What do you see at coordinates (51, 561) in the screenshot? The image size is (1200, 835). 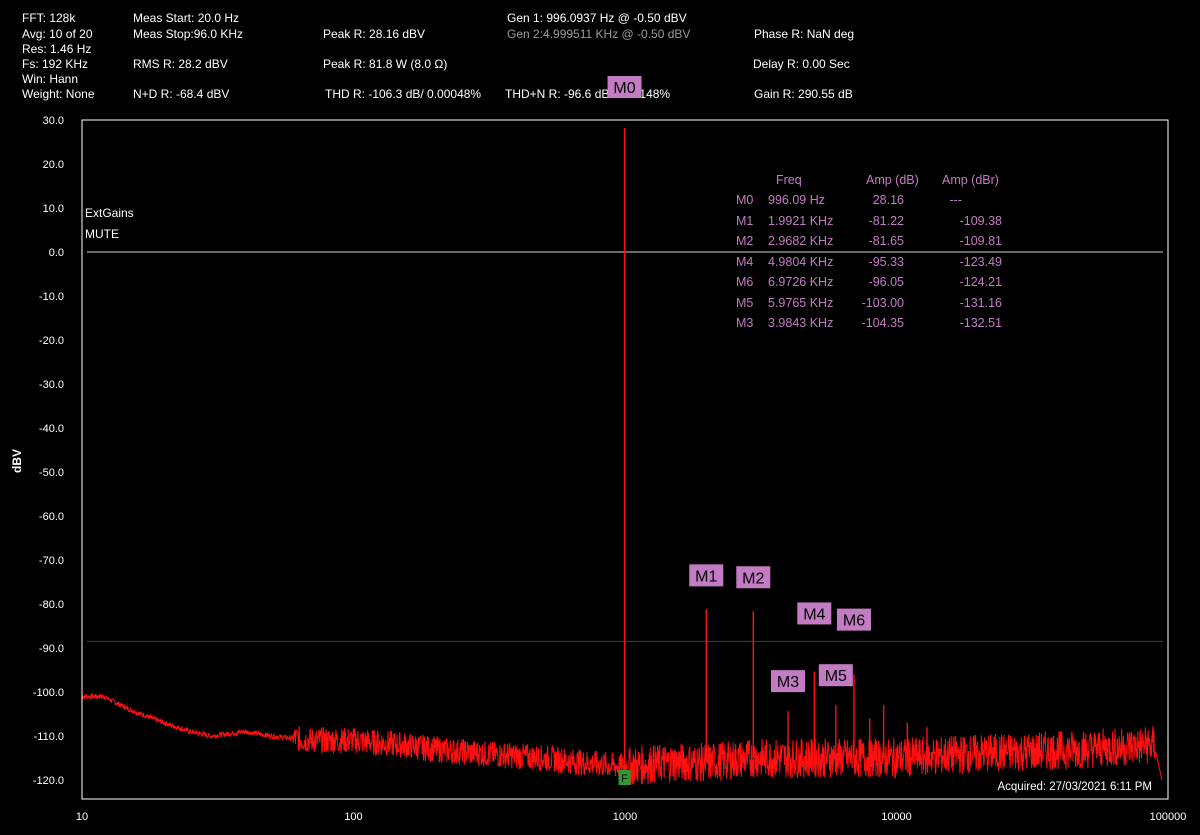 I see `y-tick-label: -70.0` at bounding box center [51, 561].